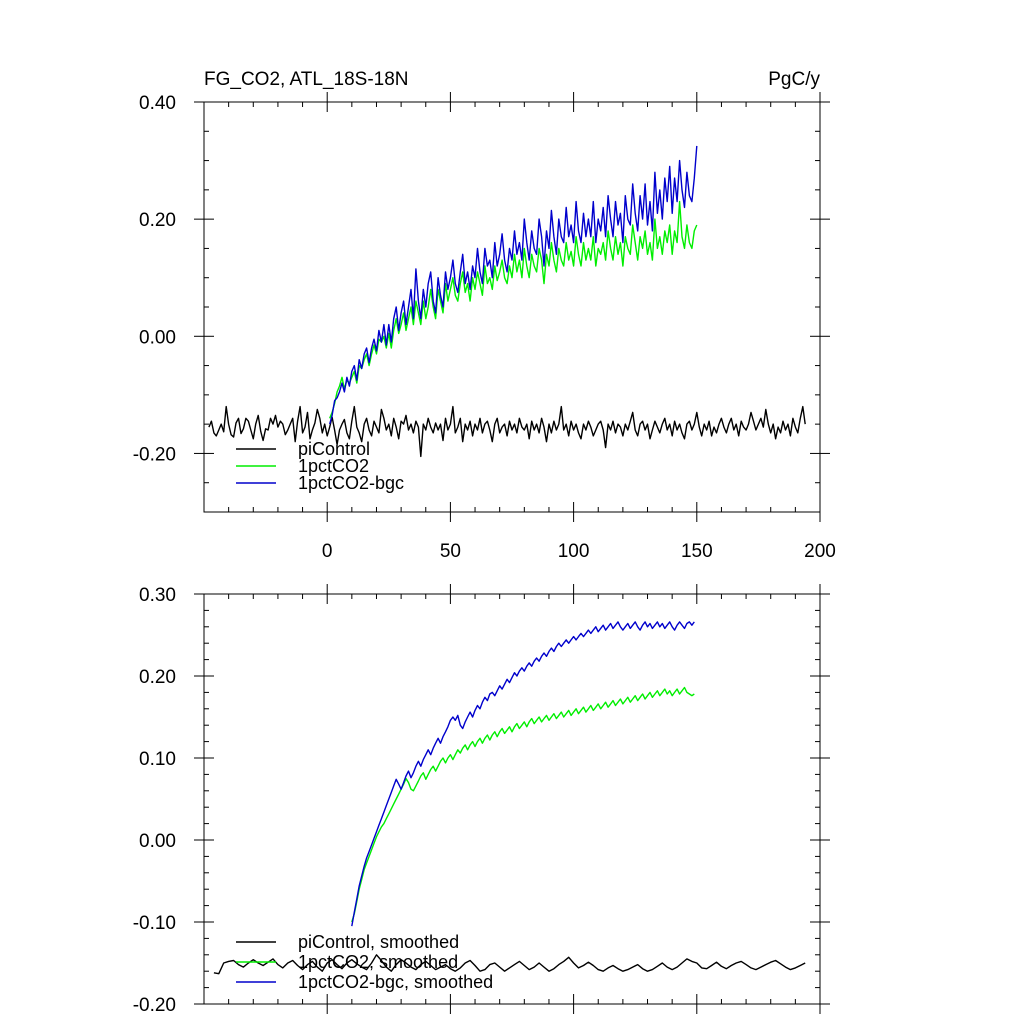  I want to click on bottom-y-tick-label: 0.20, so click(157, 677).